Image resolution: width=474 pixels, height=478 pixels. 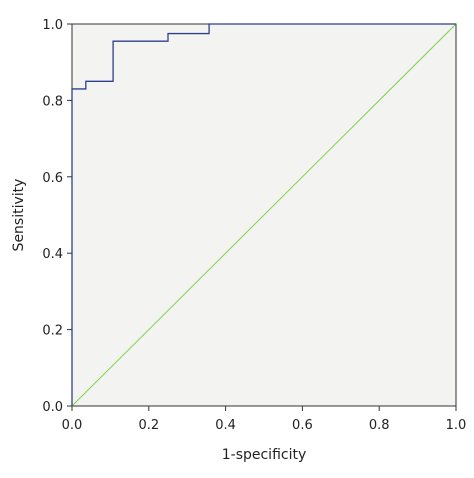 What do you see at coordinates (379, 425) in the screenshot?
I see `x-tick-label: 0.8` at bounding box center [379, 425].